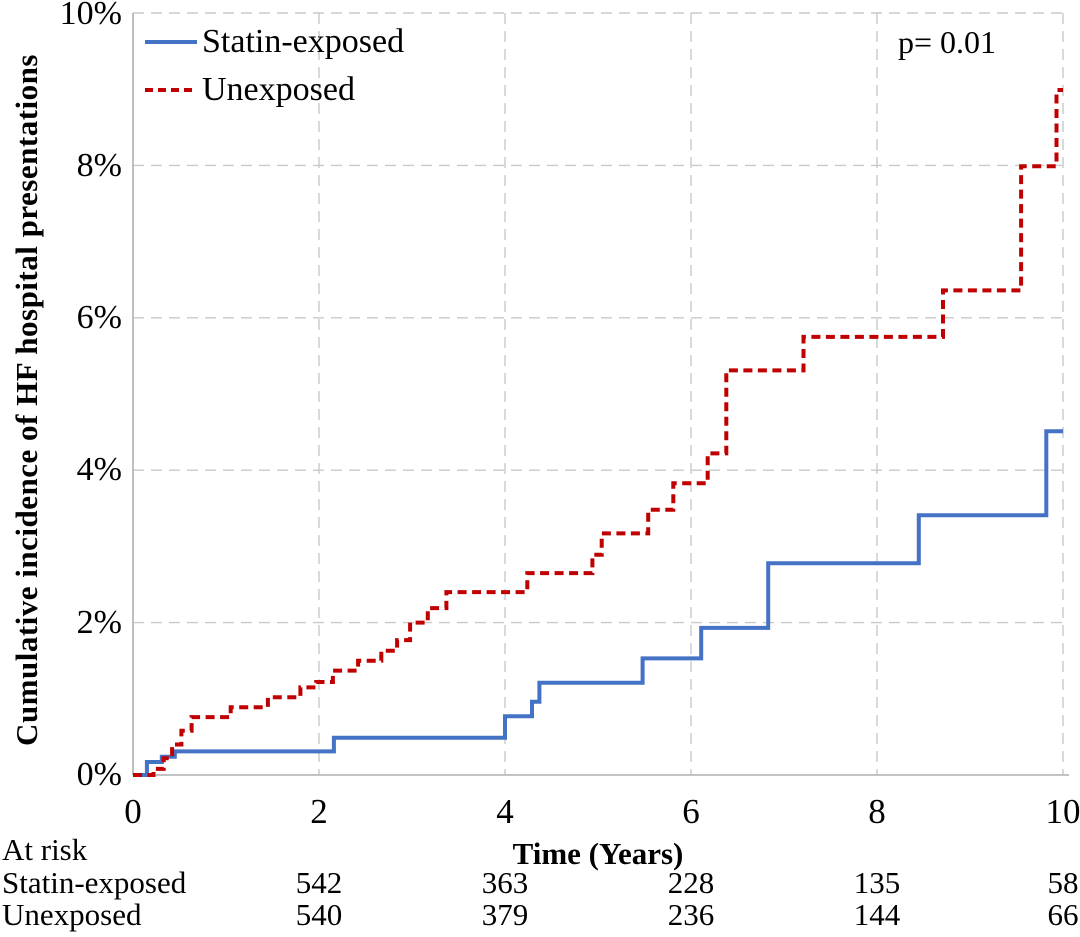 This screenshot has width=1080, height=937. What do you see at coordinates (171, 90) in the screenshot?
I see `legend-line-sample-unexposed` at bounding box center [171, 90].